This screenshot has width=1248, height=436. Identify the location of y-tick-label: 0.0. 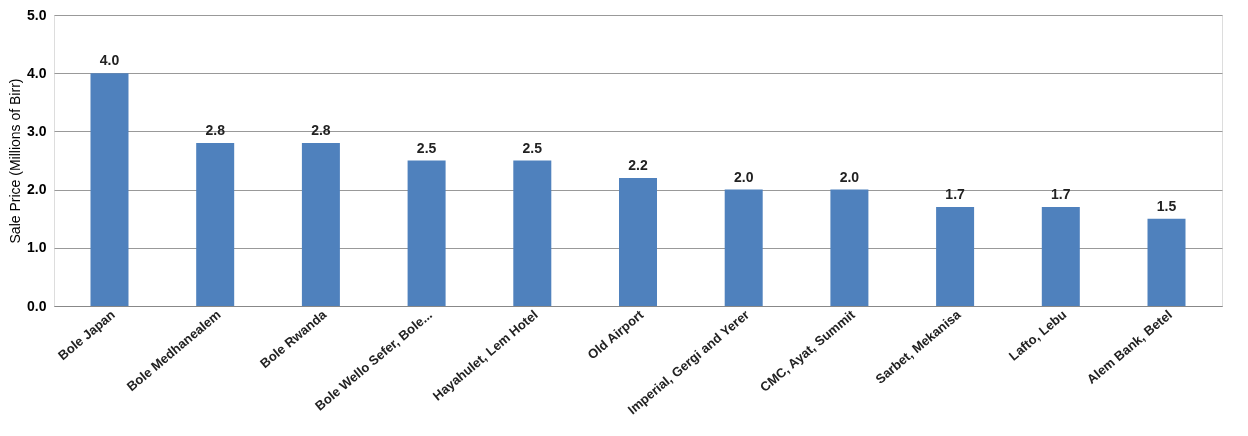
(37, 305).